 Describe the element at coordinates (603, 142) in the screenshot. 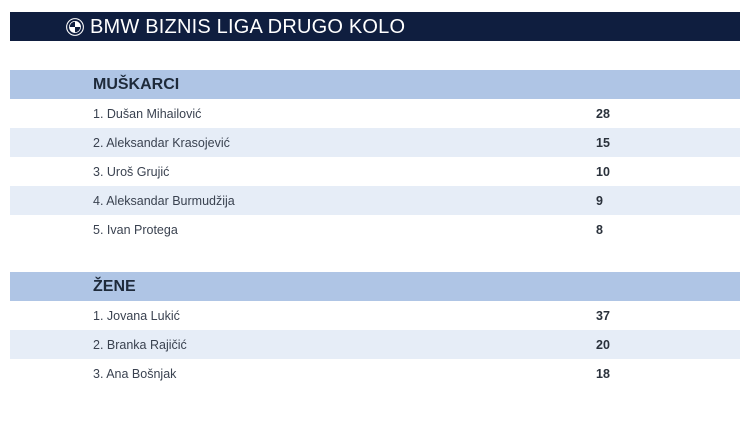

I see `player-score: 15` at that location.